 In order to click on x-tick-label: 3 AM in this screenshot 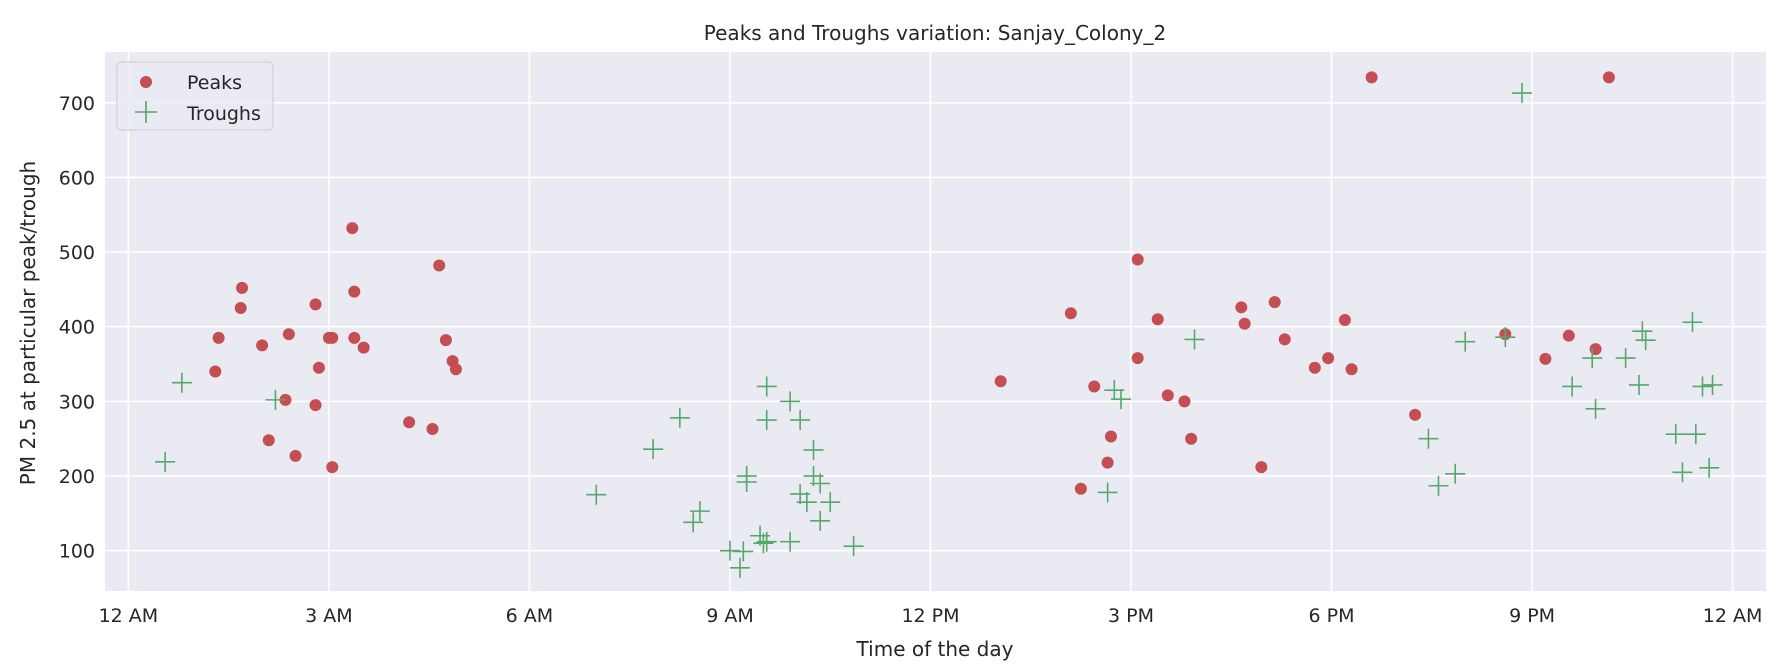, I will do `click(329, 616)`.